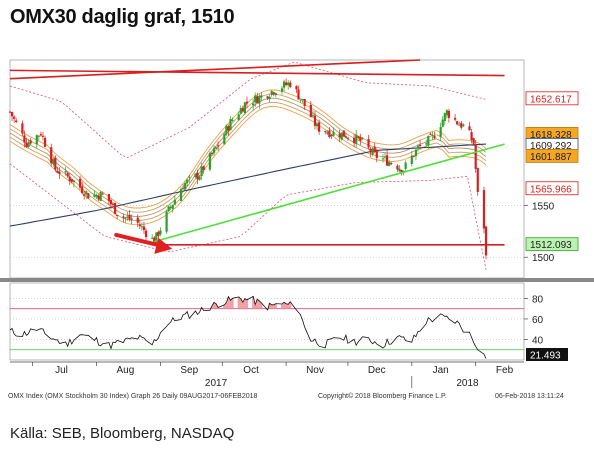 The image size is (594, 451). What do you see at coordinates (538, 340) in the screenshot?
I see `rsi-axis-tick-label: 40` at bounding box center [538, 340].